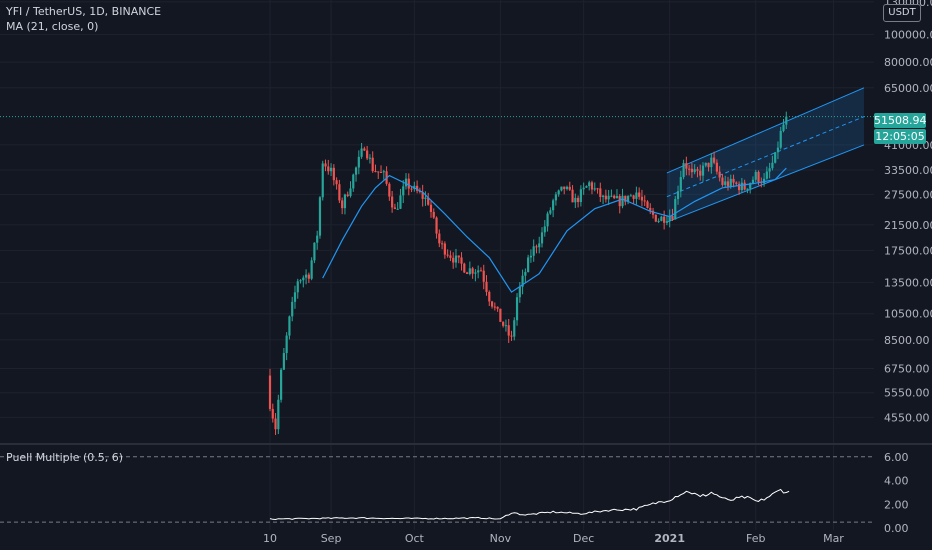 This screenshot has height=550, width=932. I want to click on puell-tick-label: 6.00, so click(896, 457).